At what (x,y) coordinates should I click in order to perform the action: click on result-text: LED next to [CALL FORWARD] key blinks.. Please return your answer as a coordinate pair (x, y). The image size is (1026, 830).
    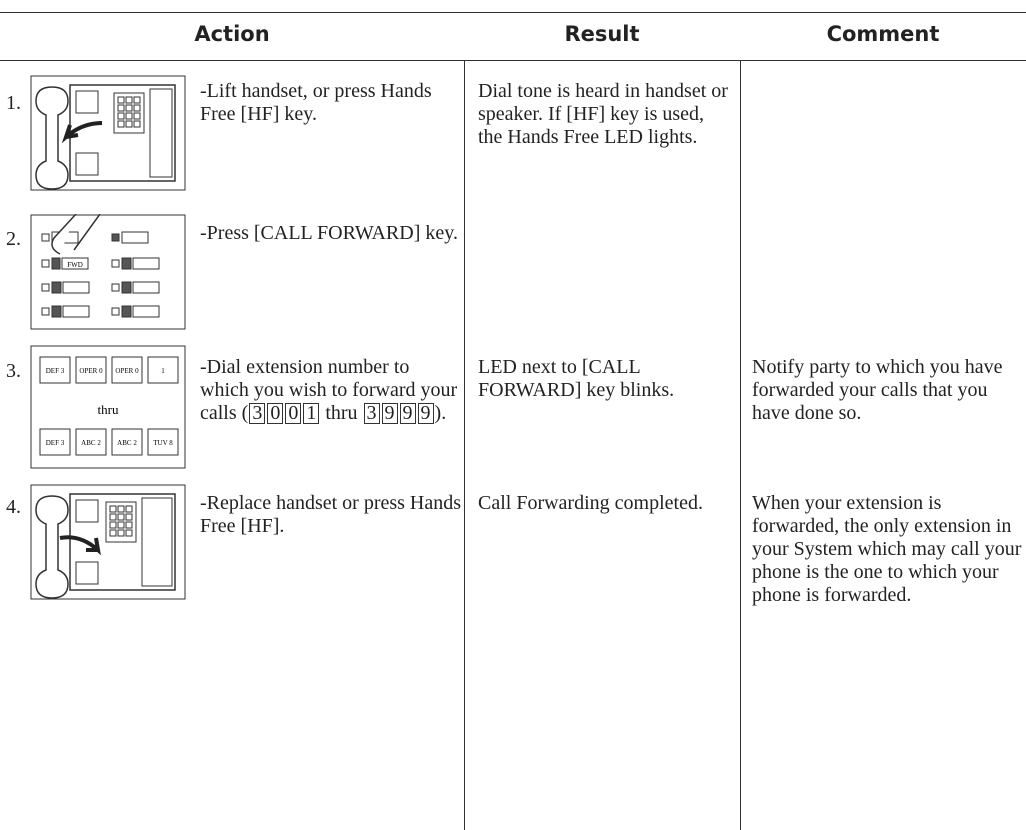
    Looking at the image, I should click on (576, 378).